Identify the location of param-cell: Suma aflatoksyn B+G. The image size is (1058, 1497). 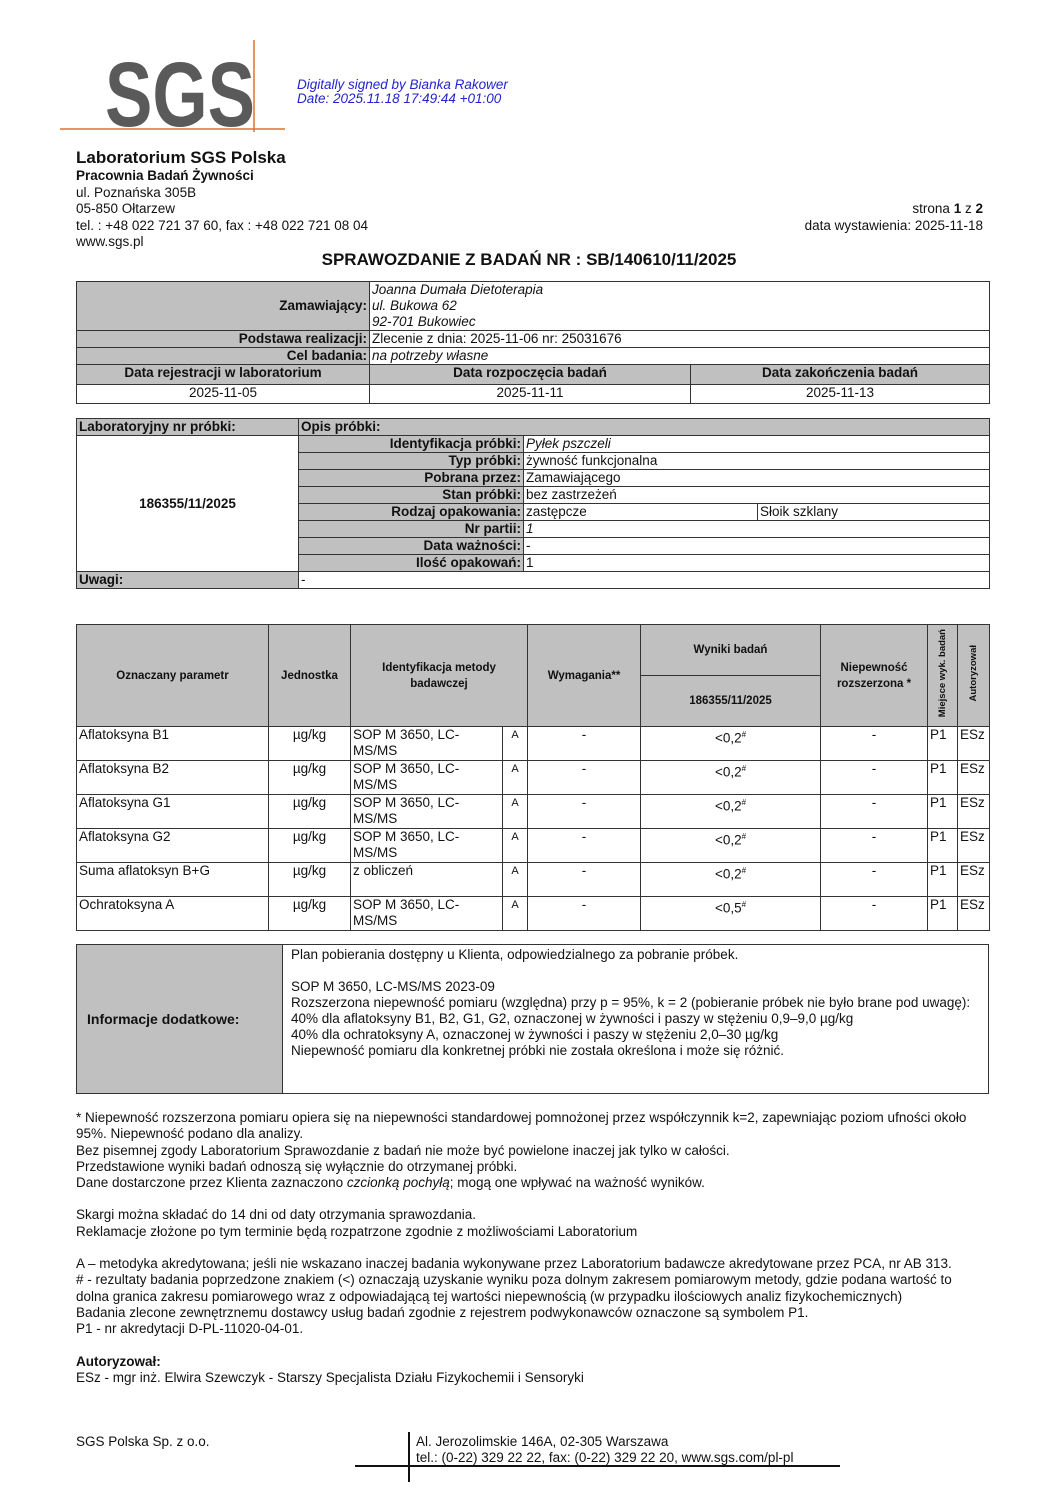
(172, 879).